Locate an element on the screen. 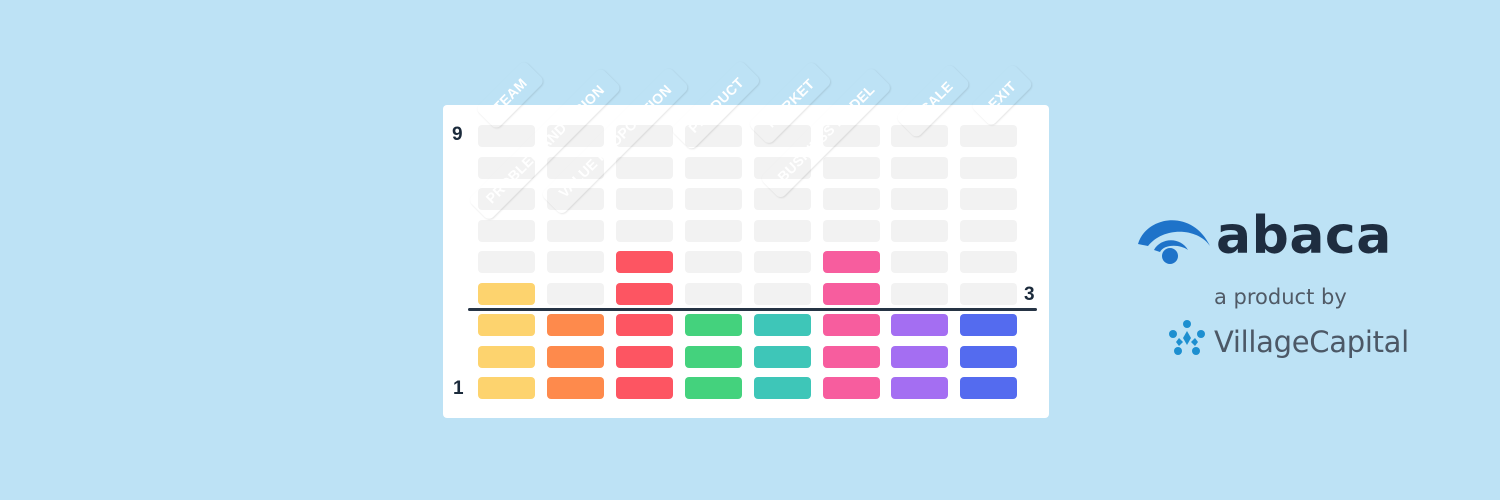 Image resolution: width=1500 pixels, height=500 pixels. abaca-logo-icon is located at coordinates (1174, 242).